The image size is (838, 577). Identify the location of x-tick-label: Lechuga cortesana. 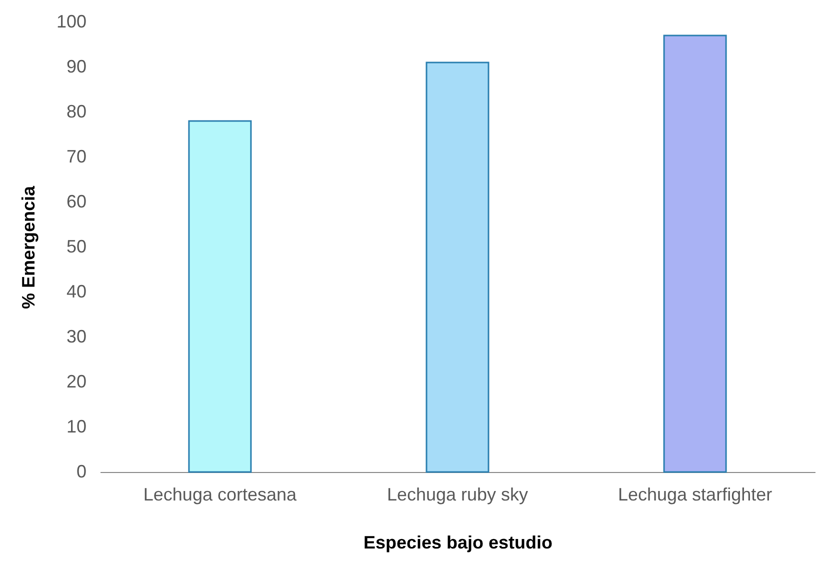
(220, 494).